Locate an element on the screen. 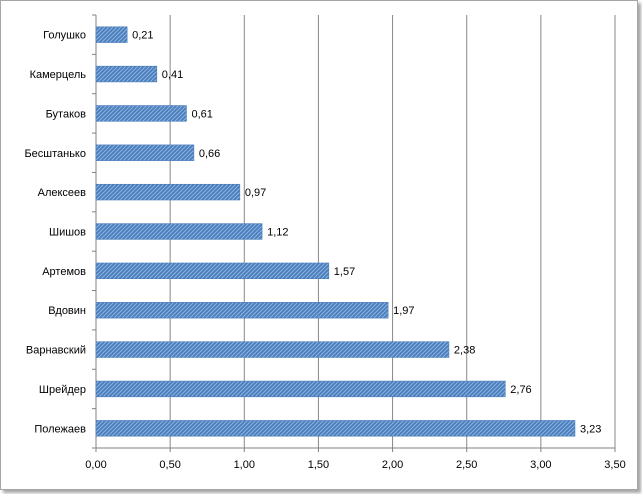  category-label: Шишов is located at coordinates (67, 233).